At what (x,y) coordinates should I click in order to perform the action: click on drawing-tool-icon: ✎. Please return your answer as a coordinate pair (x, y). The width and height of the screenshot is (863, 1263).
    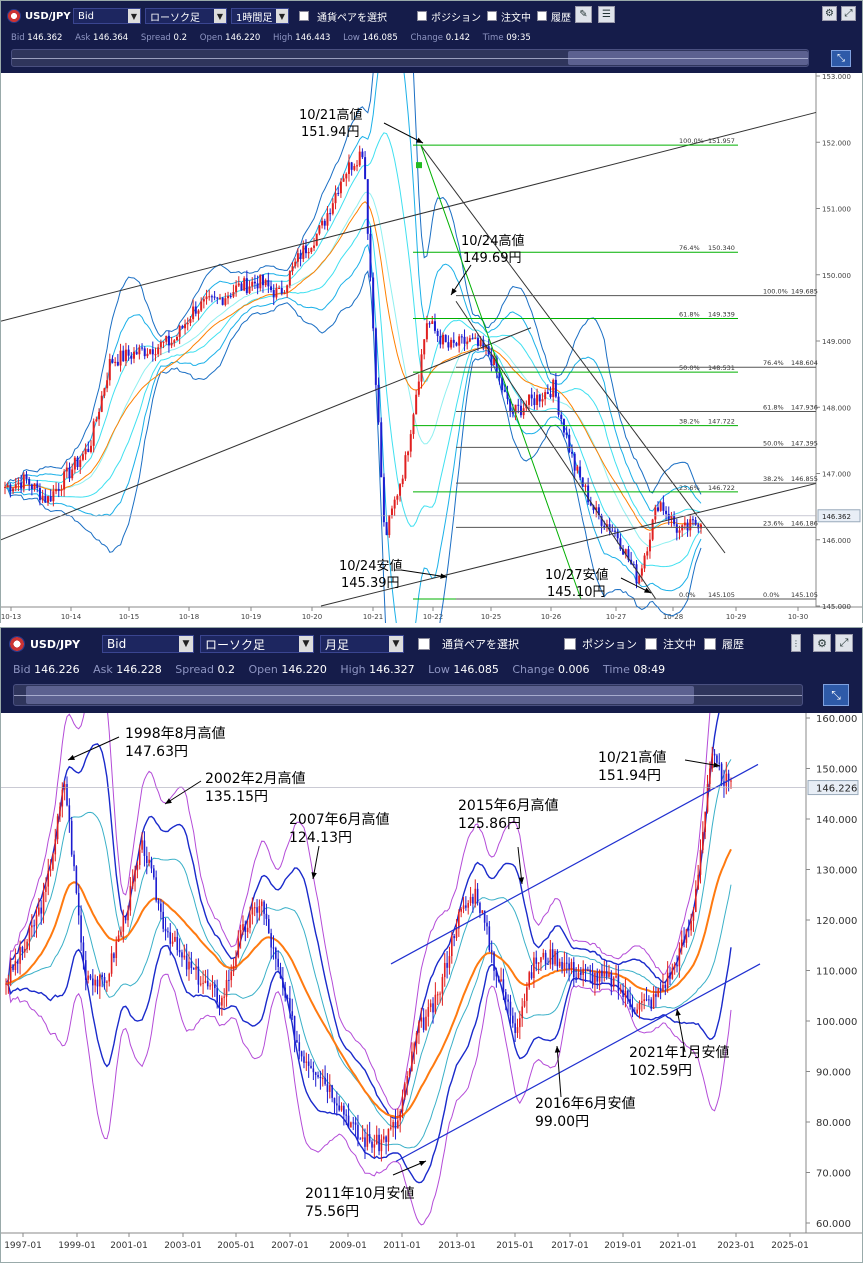
    Looking at the image, I should click on (583, 14).